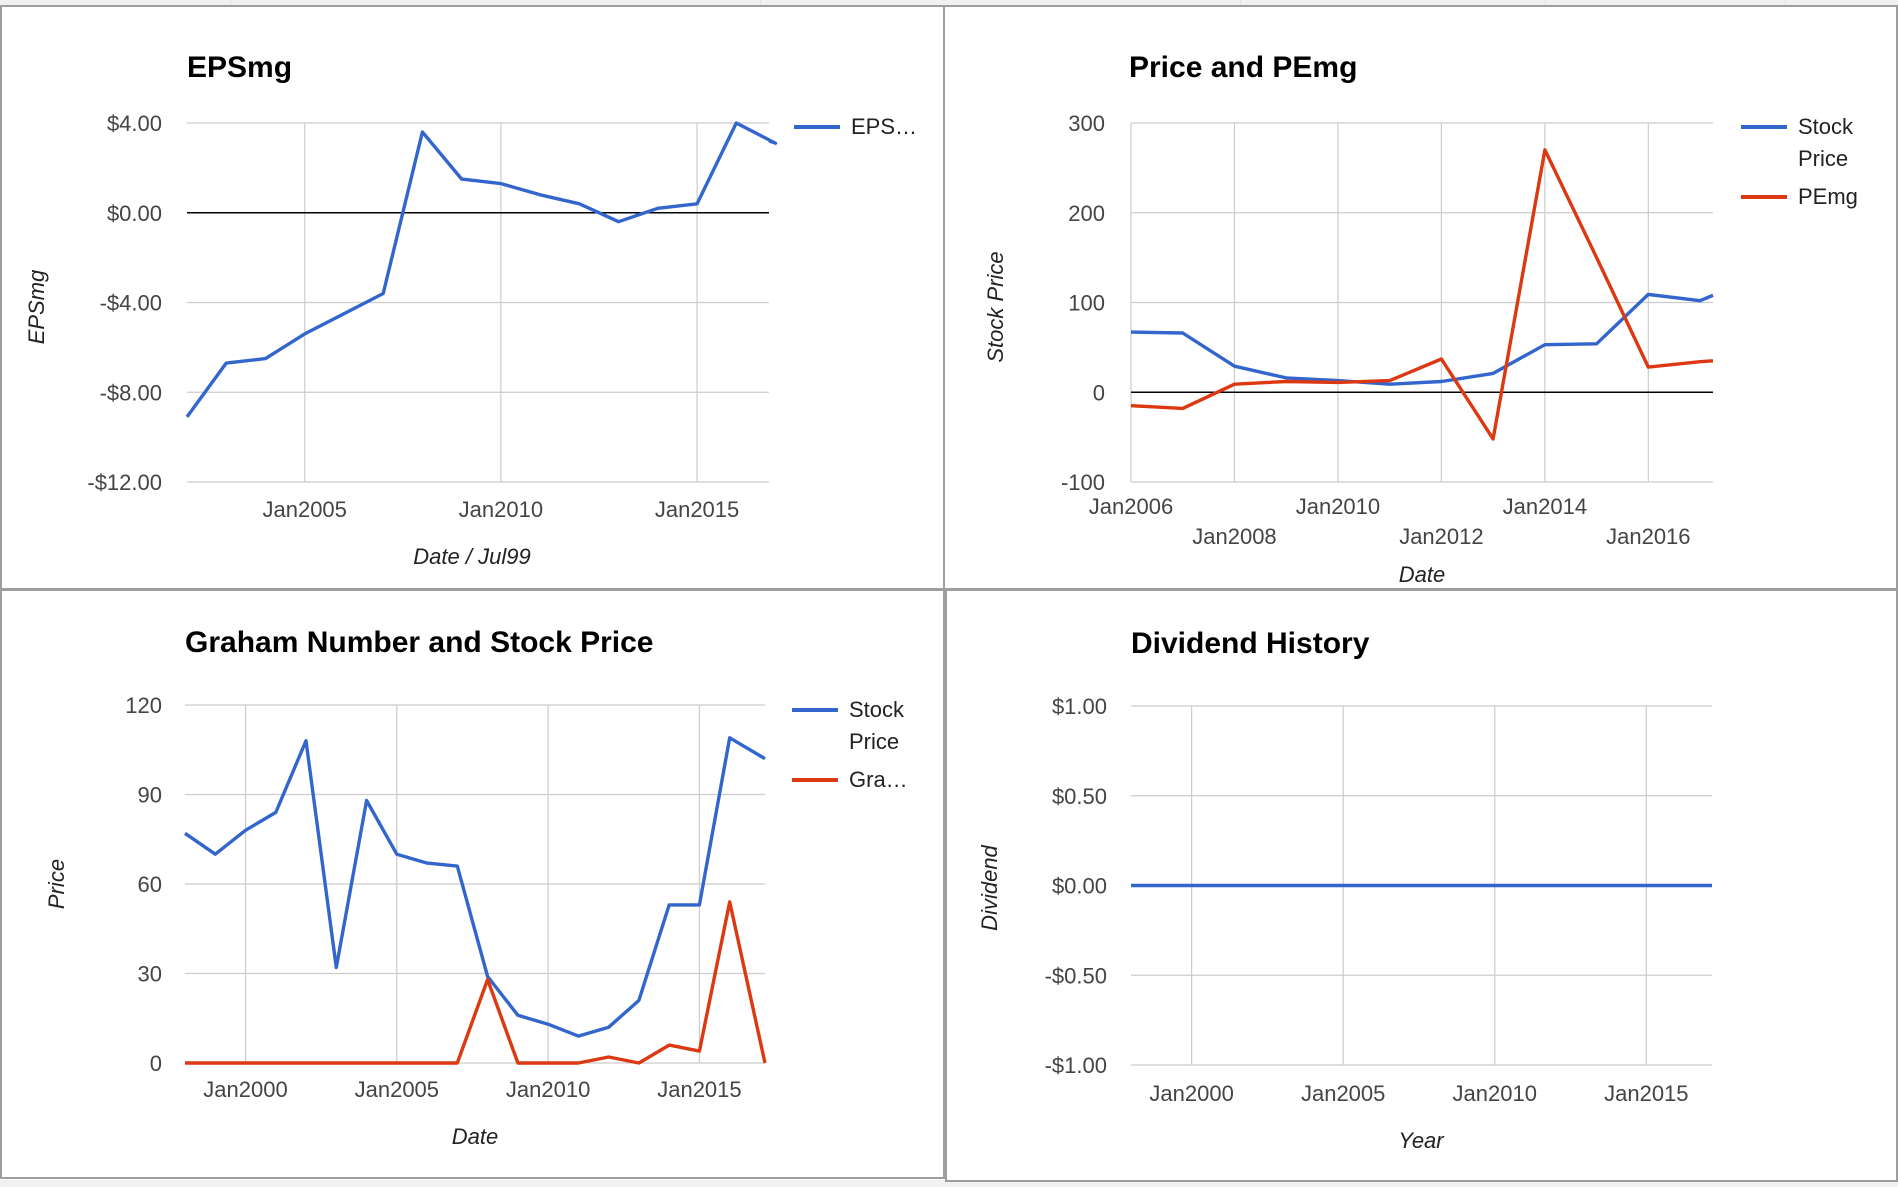  Describe the element at coordinates (995, 306) in the screenshot. I see `y-axis-label: Stock Price` at that location.